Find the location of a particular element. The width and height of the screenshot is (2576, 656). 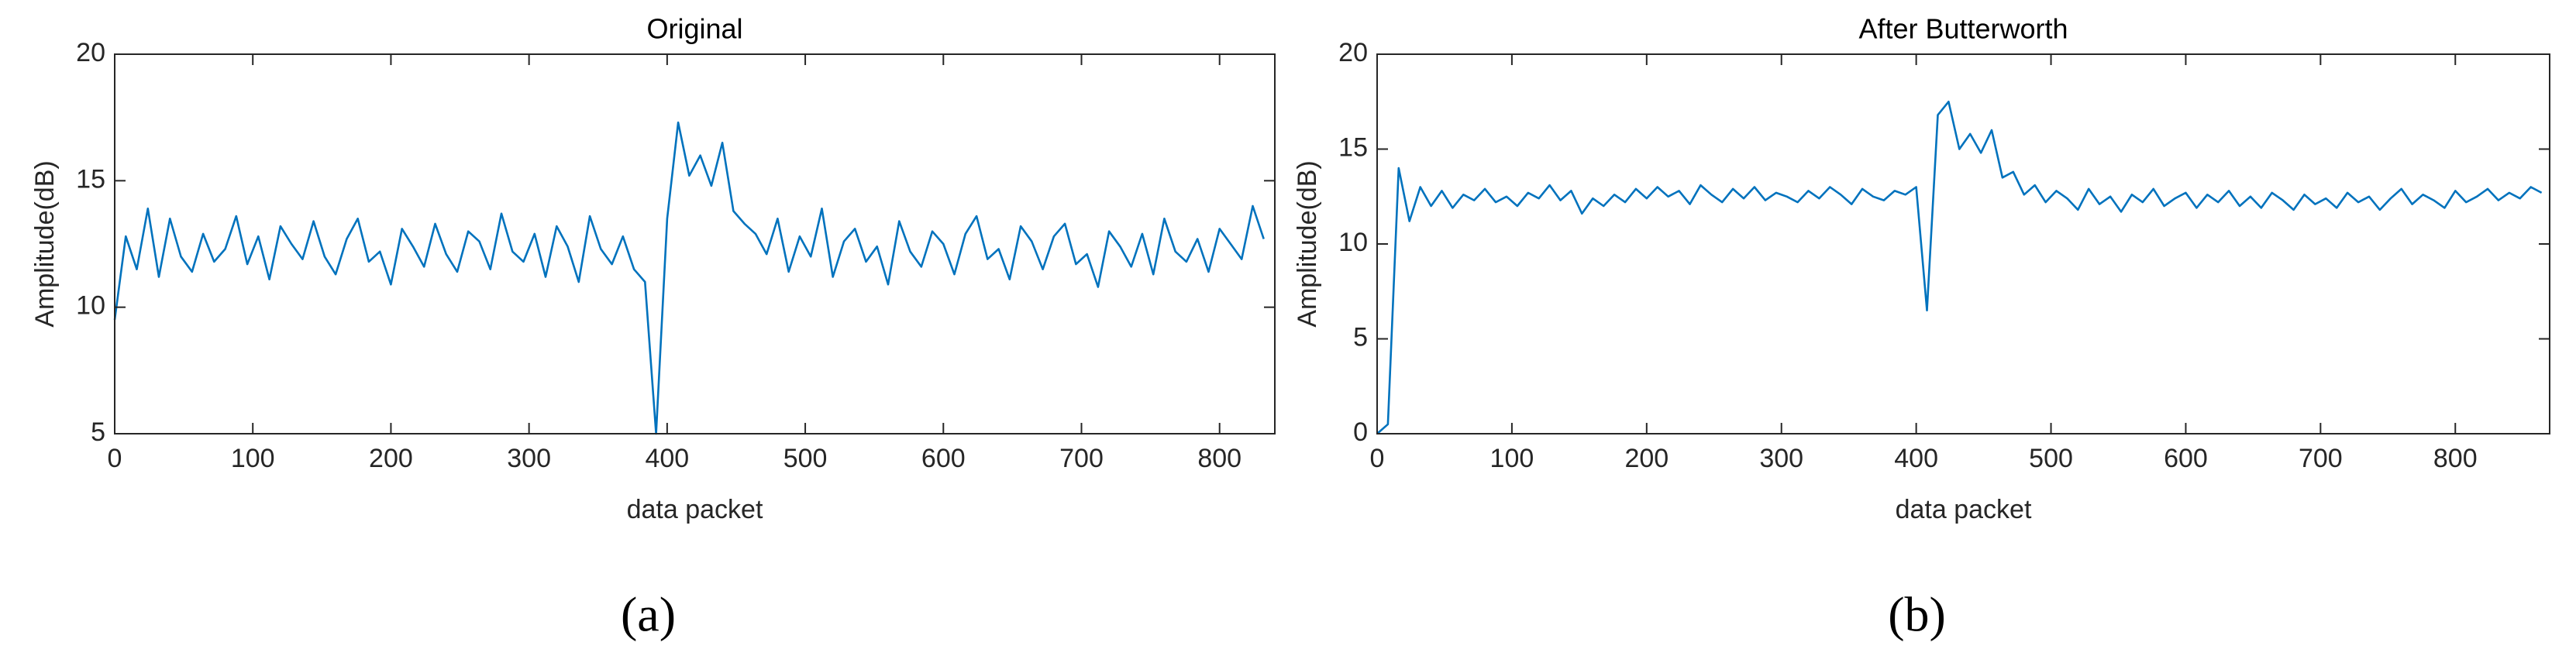

panel-label: (b) is located at coordinates (1917, 614).